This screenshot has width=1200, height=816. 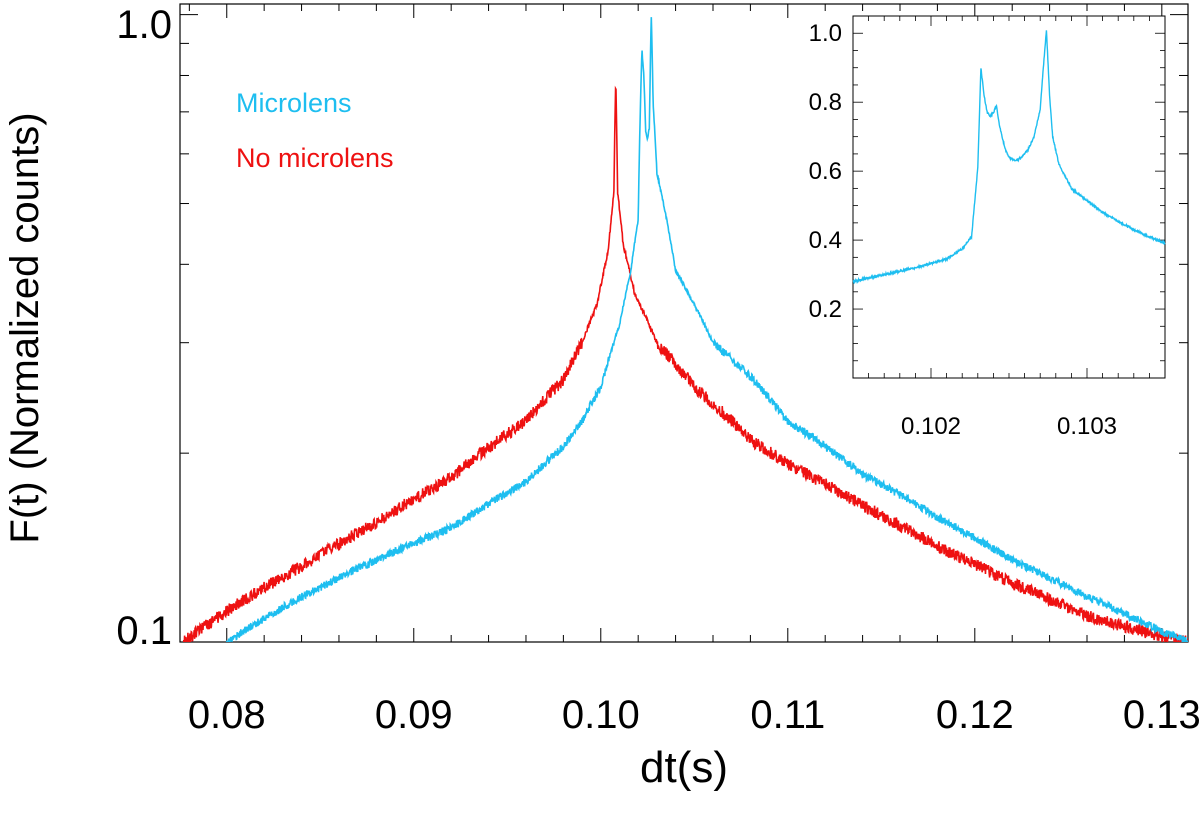 I want to click on inset-x-tick-label: 0.103, so click(x=1087, y=426).